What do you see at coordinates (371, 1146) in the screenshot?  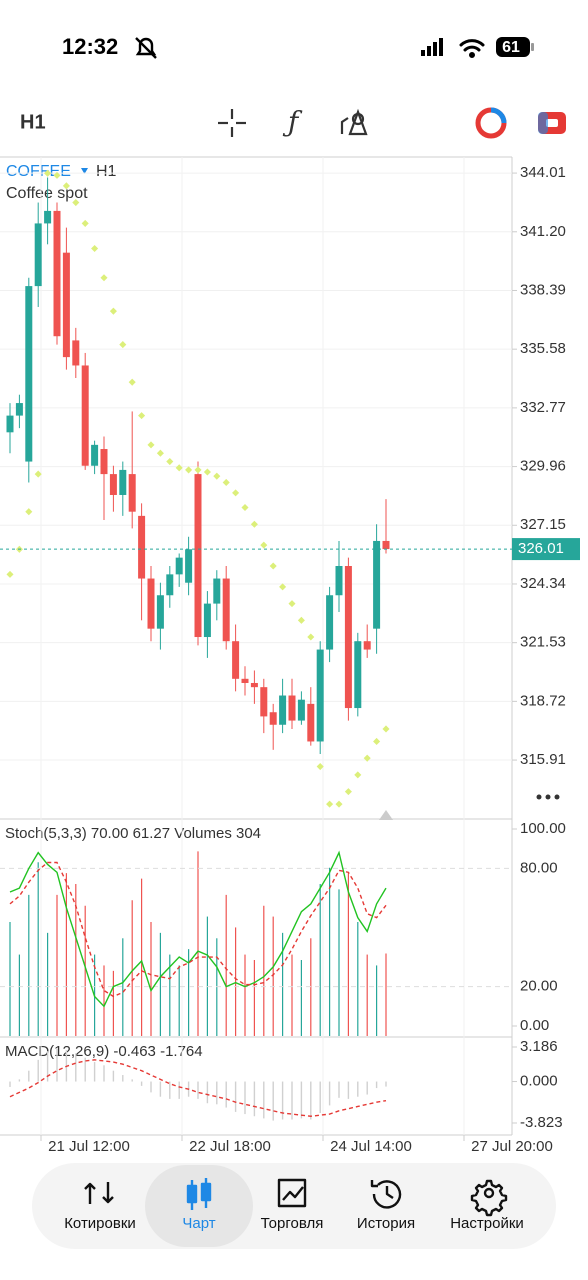 I see `x-tick-label: 24 Jul 14:00` at bounding box center [371, 1146].